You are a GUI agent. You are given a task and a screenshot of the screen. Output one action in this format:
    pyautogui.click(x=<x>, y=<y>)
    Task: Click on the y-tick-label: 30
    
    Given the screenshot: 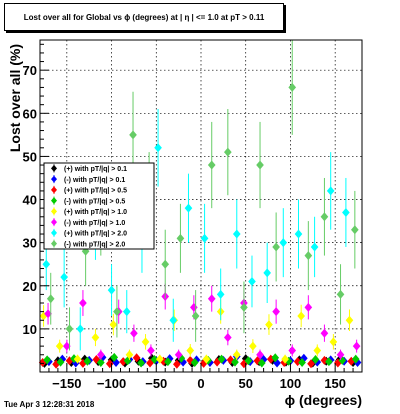 What is the action you would take?
    pyautogui.click(x=30, y=243)
    